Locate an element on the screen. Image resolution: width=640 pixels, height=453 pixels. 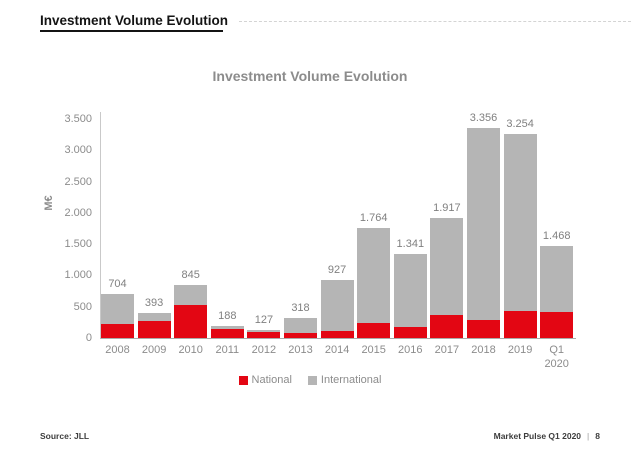
legend-label-national: National is located at coordinates (271, 380).